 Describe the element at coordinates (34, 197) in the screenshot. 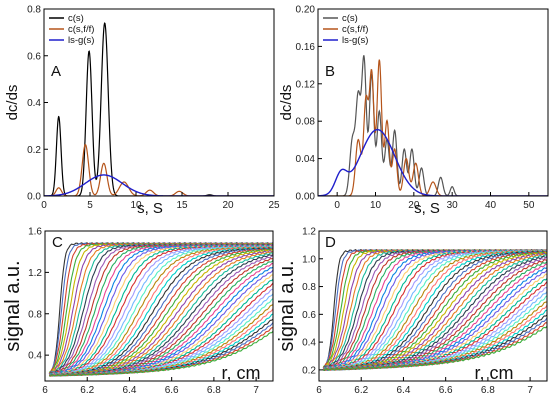

I see `y-tick-label: 0.0` at that location.